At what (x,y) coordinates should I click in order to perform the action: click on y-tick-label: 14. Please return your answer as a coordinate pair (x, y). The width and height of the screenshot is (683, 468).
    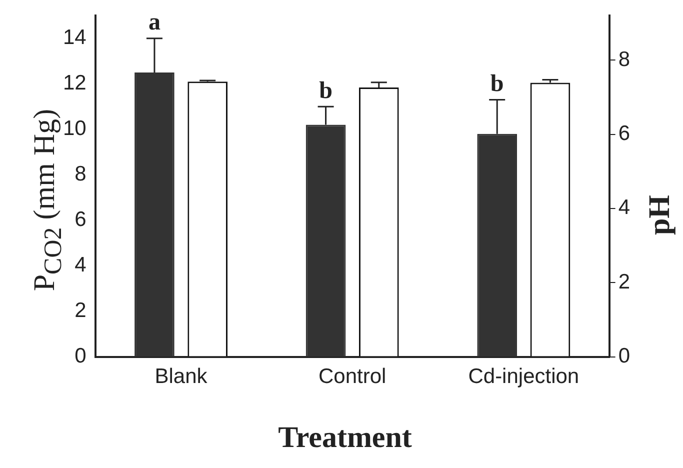
    Looking at the image, I should click on (75, 38).